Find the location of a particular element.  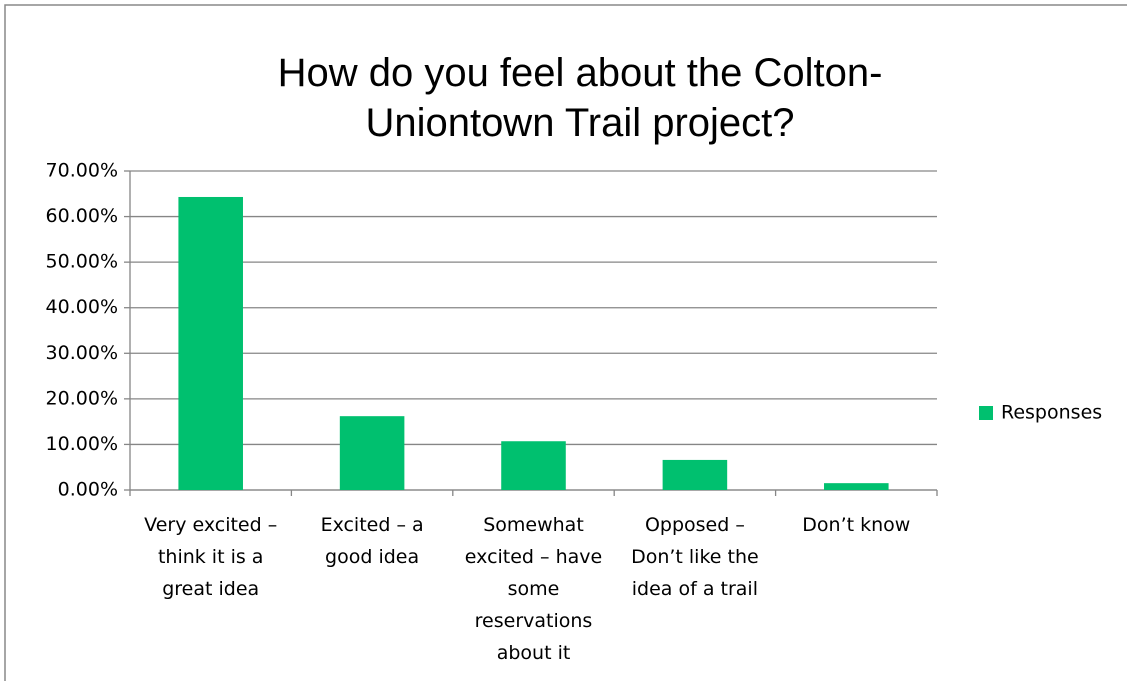

x-tick-label: Excited – a good idea is located at coordinates (372, 541).